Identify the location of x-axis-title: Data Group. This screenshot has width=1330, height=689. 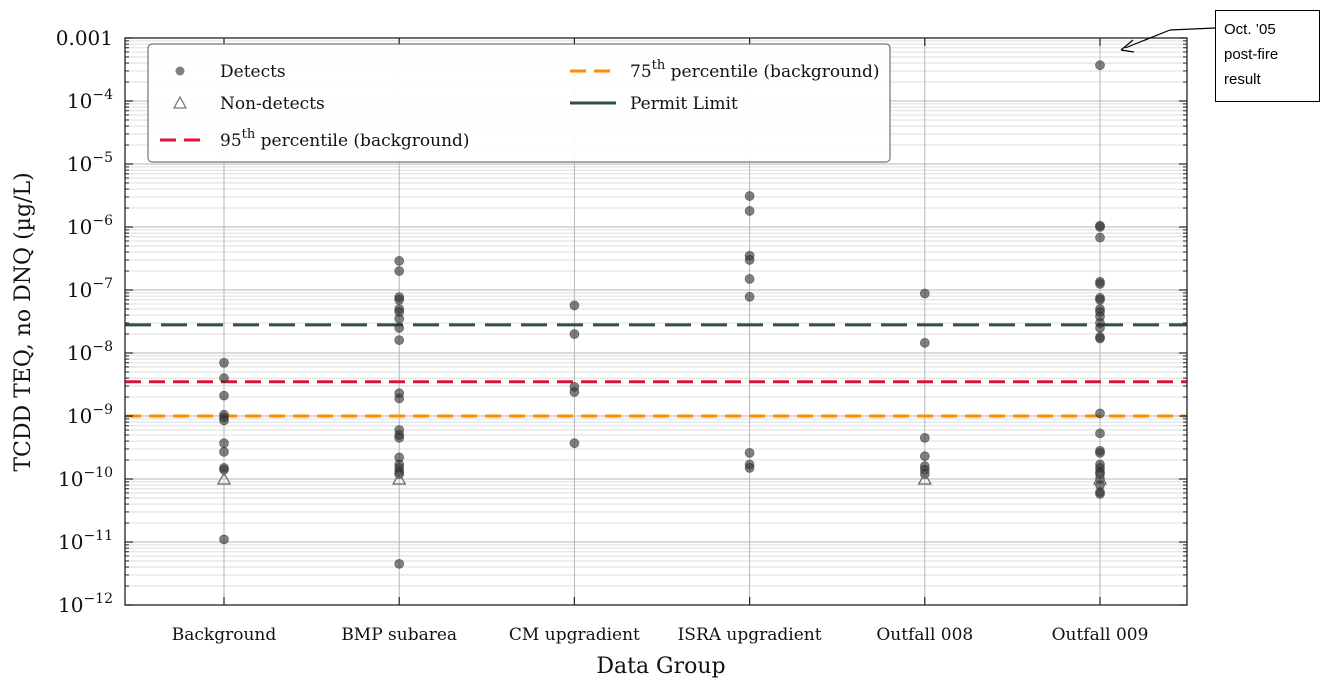
(660, 666).